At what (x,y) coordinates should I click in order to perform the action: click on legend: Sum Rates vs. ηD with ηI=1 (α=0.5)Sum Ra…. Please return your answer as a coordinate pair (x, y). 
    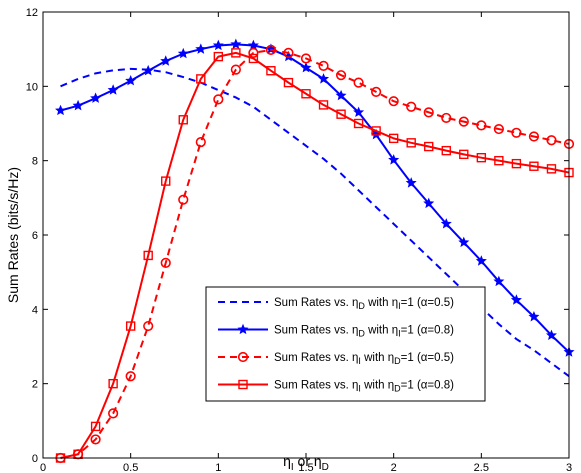
    Looking at the image, I should click on (345, 344).